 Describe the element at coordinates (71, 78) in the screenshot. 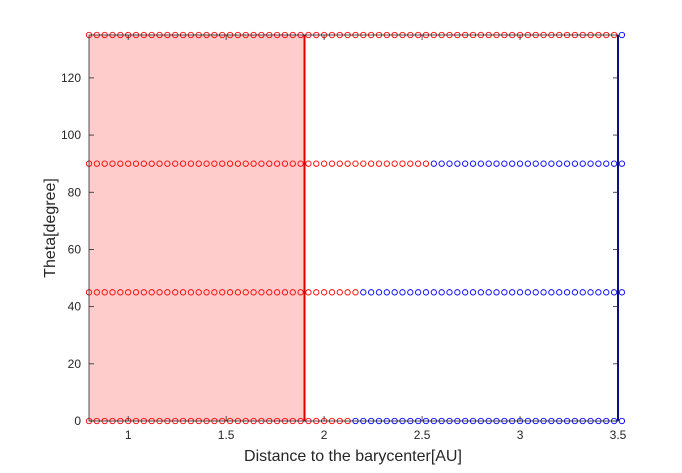

I see `y-tick-label: 120` at that location.